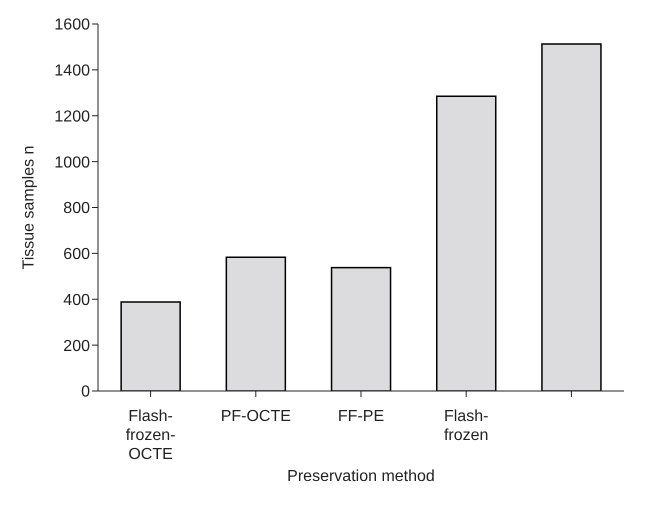 The image size is (652, 519). Describe the element at coordinates (29, 208) in the screenshot. I see `y-axis-title: Tissue samples n` at that location.